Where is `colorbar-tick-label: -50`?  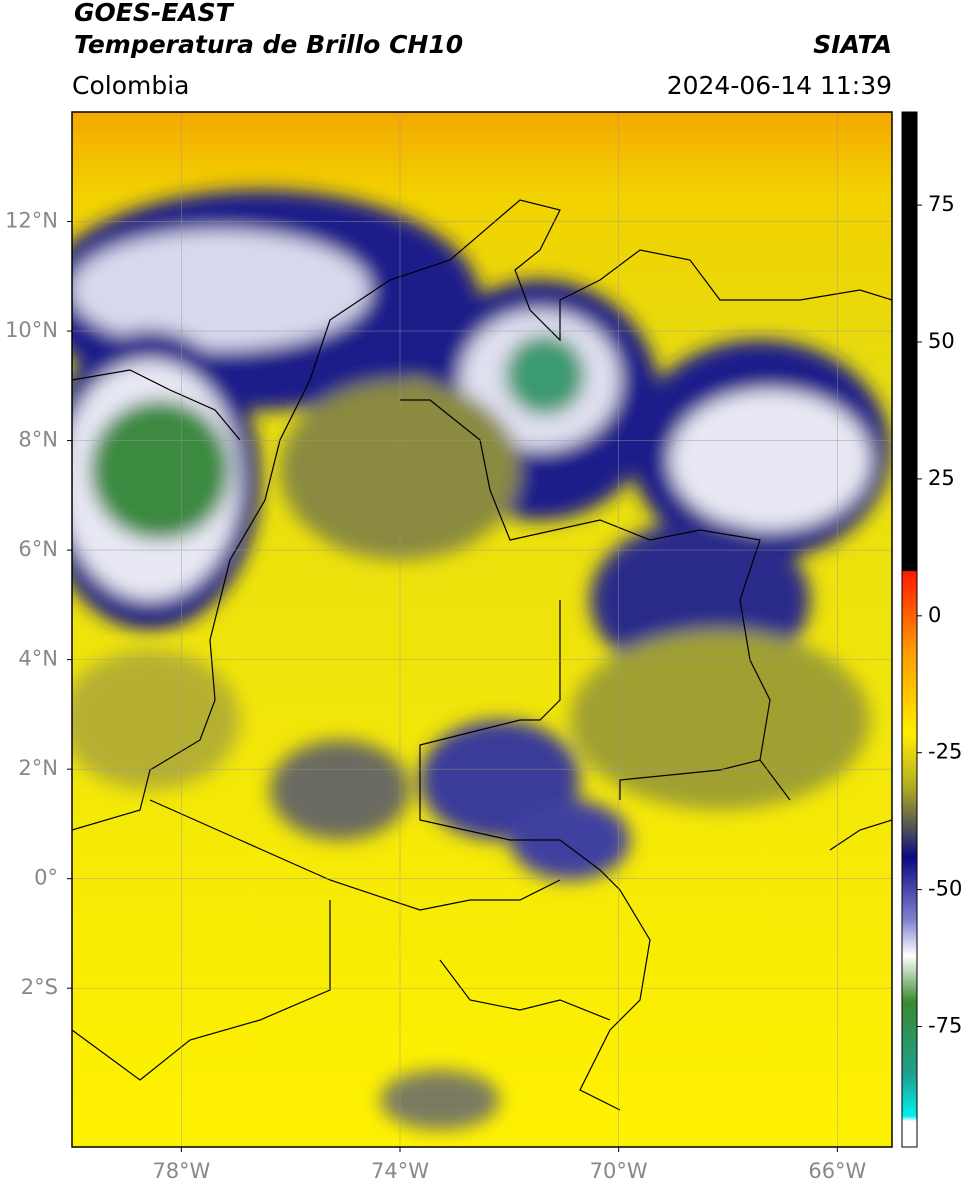
colorbar-tick-label: -50 is located at coordinates (945, 889).